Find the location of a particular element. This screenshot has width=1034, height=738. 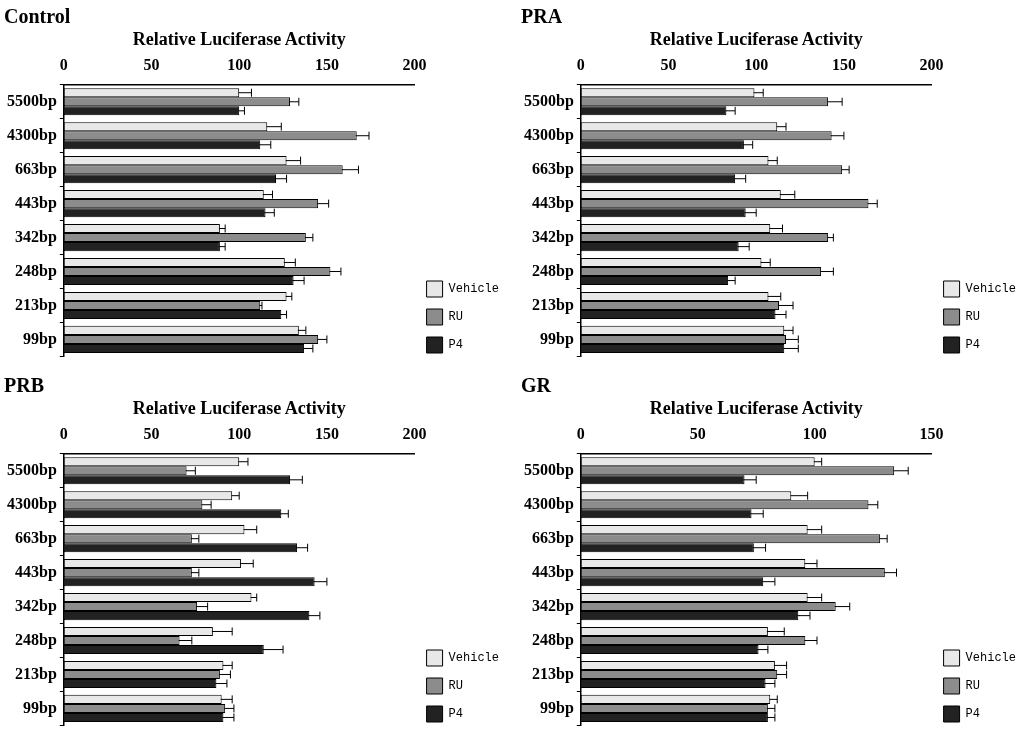

chart-title: GR is located at coordinates (536, 385).